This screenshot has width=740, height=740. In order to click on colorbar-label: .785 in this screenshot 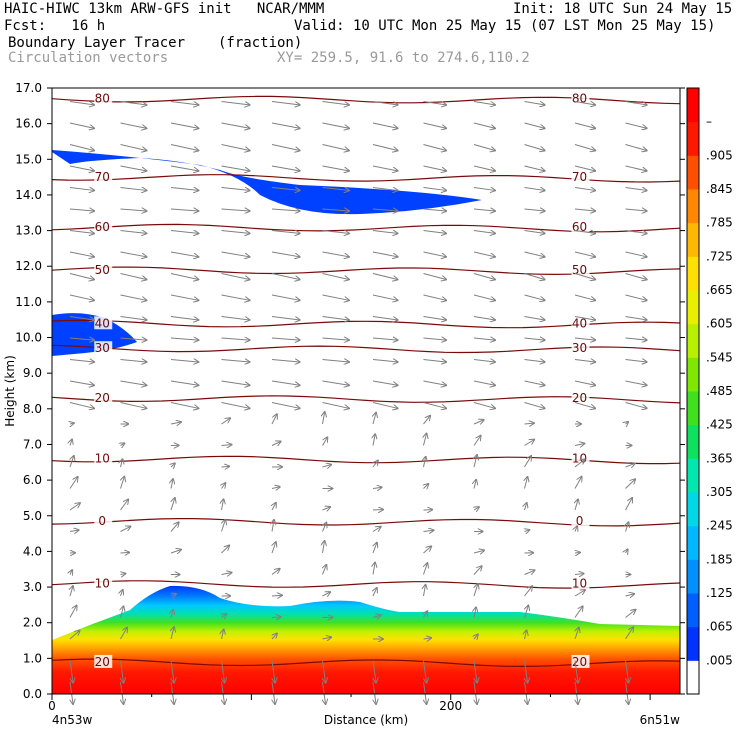, I will do `click(719, 223)`.